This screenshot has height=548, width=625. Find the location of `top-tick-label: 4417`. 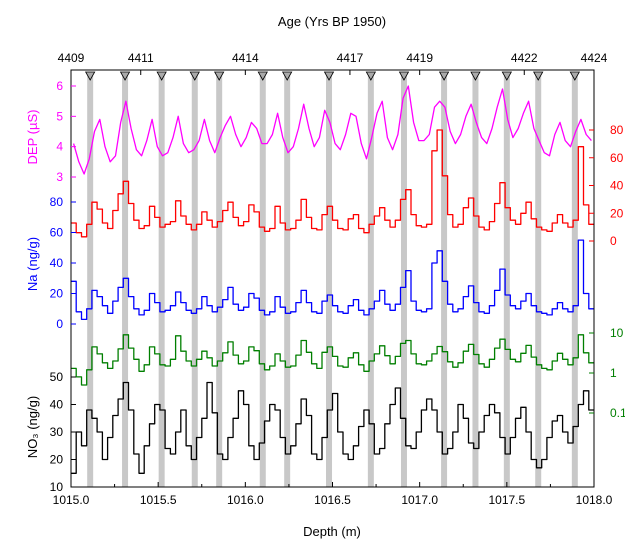

top-tick-label: 4417 is located at coordinates (350, 58).